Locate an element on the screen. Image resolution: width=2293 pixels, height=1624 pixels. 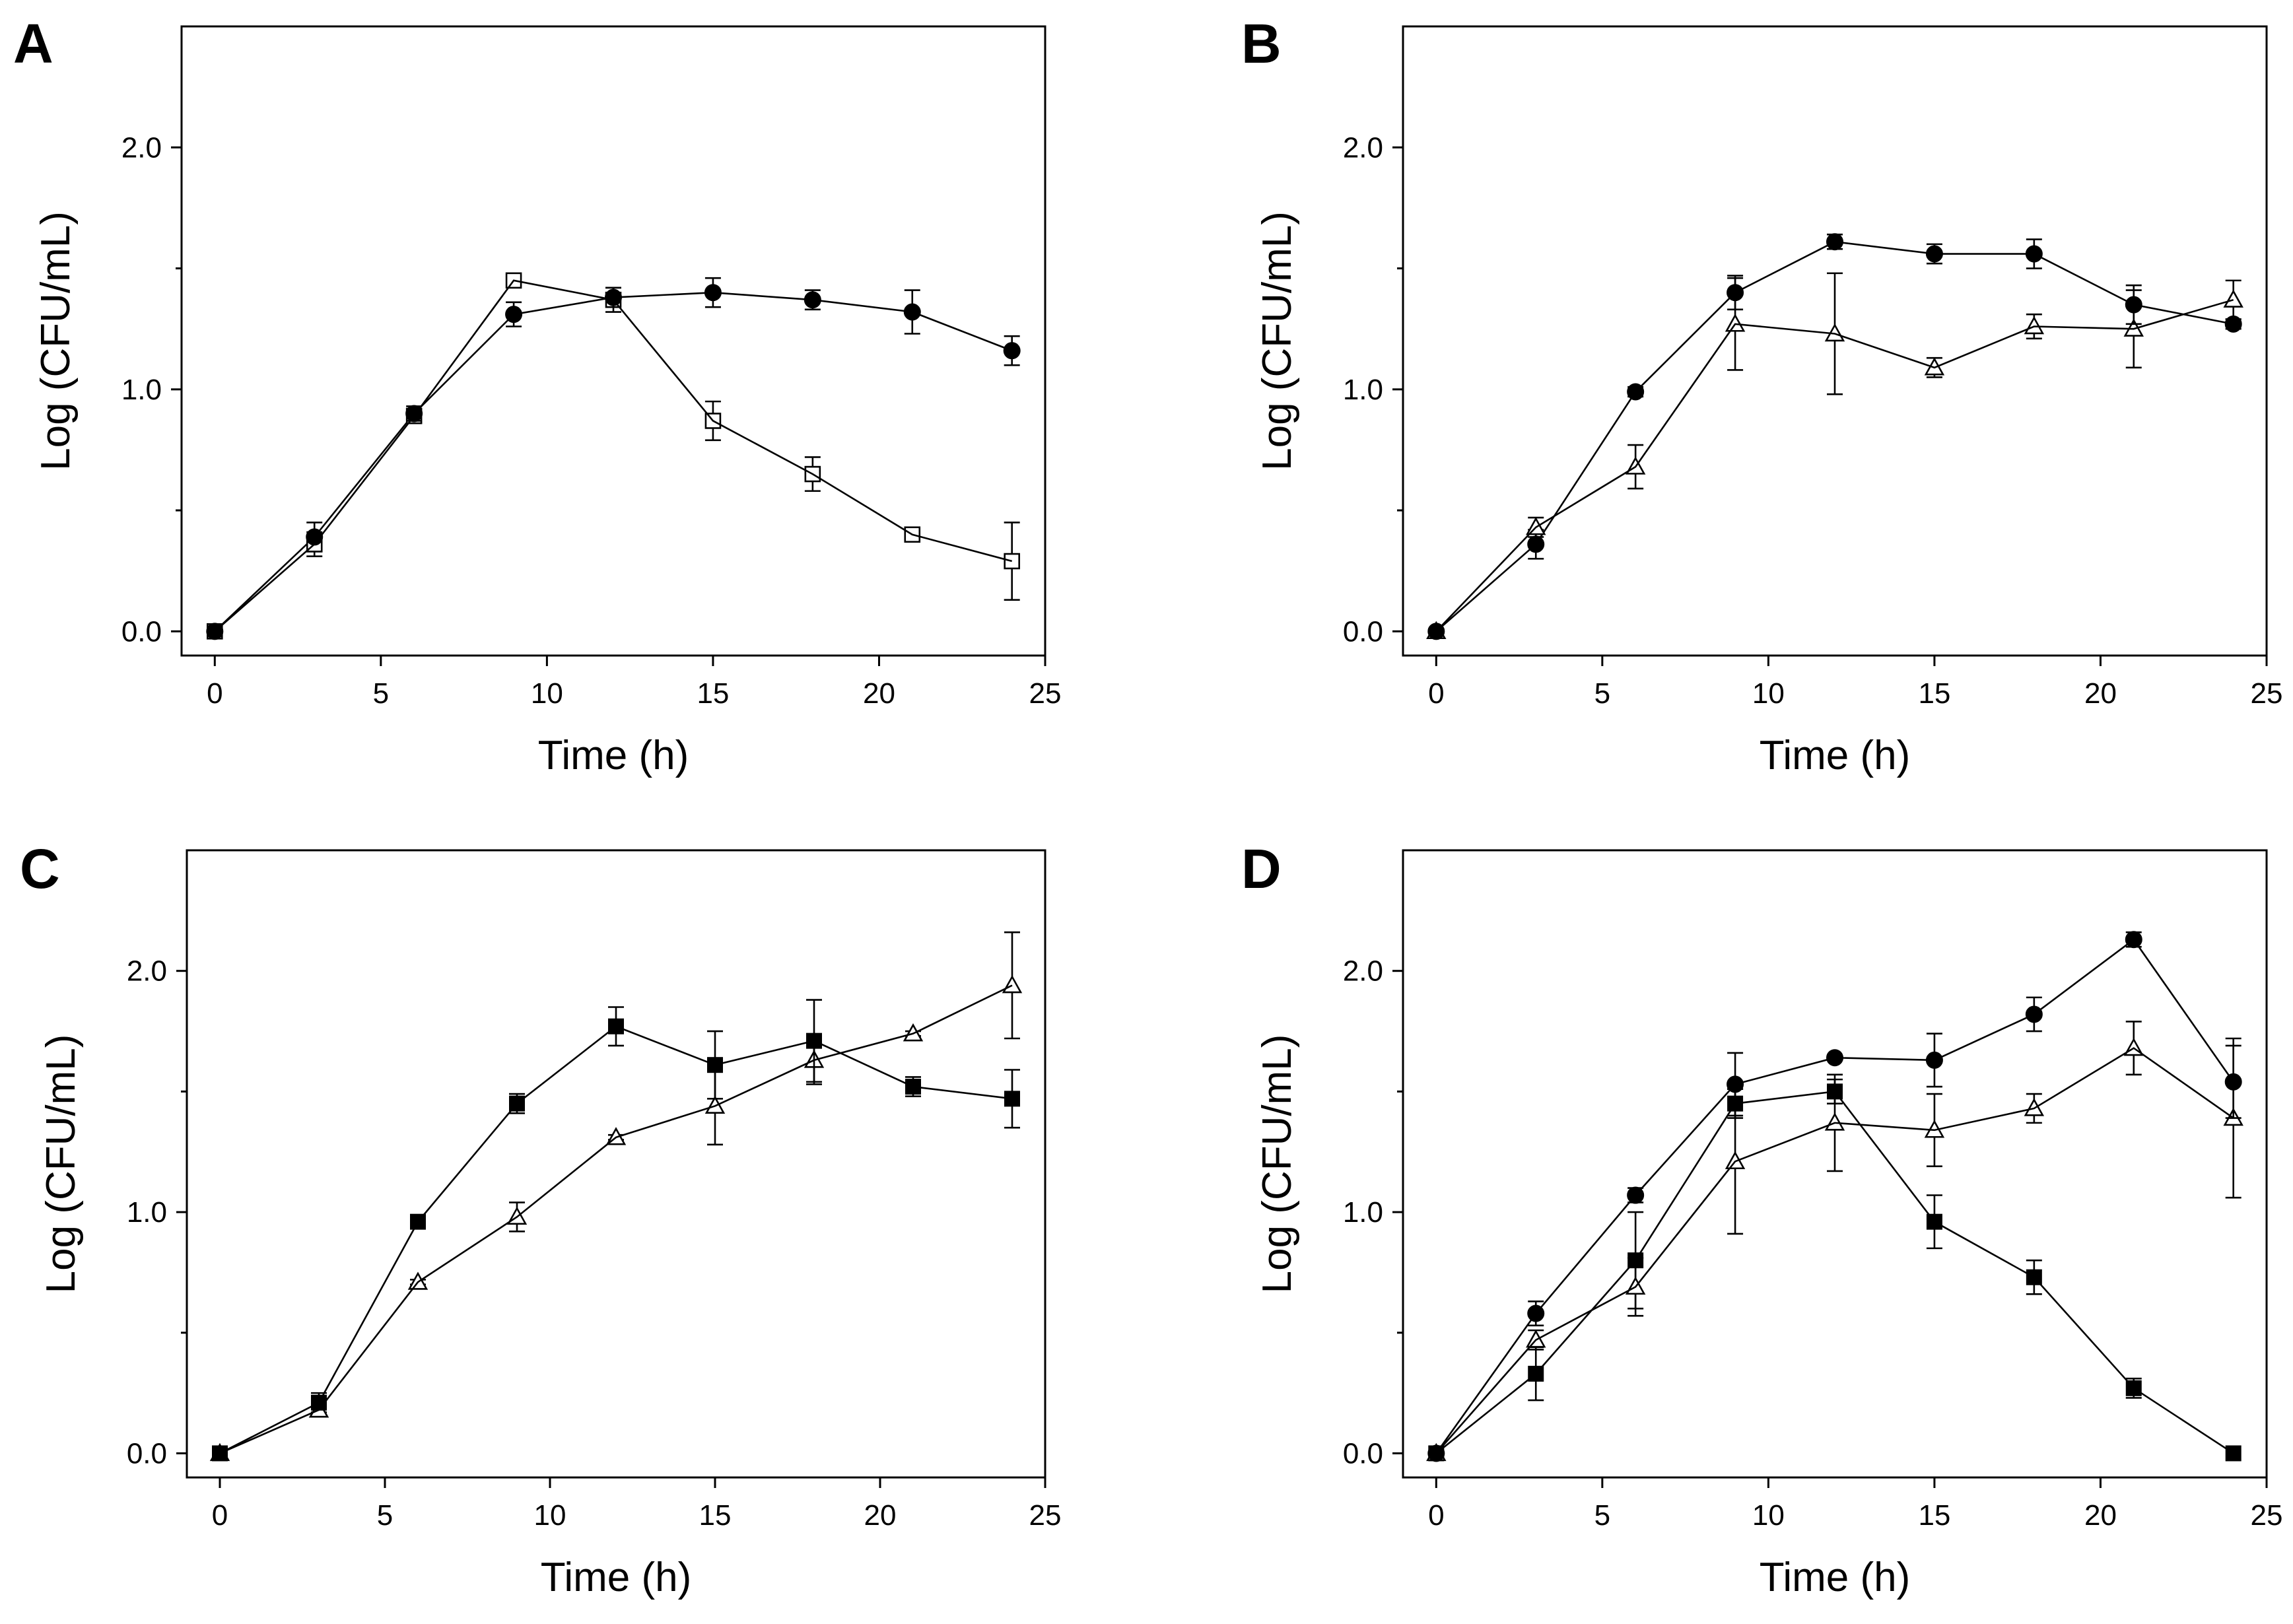
series-circle-filled is located at coordinates (1834, 437).